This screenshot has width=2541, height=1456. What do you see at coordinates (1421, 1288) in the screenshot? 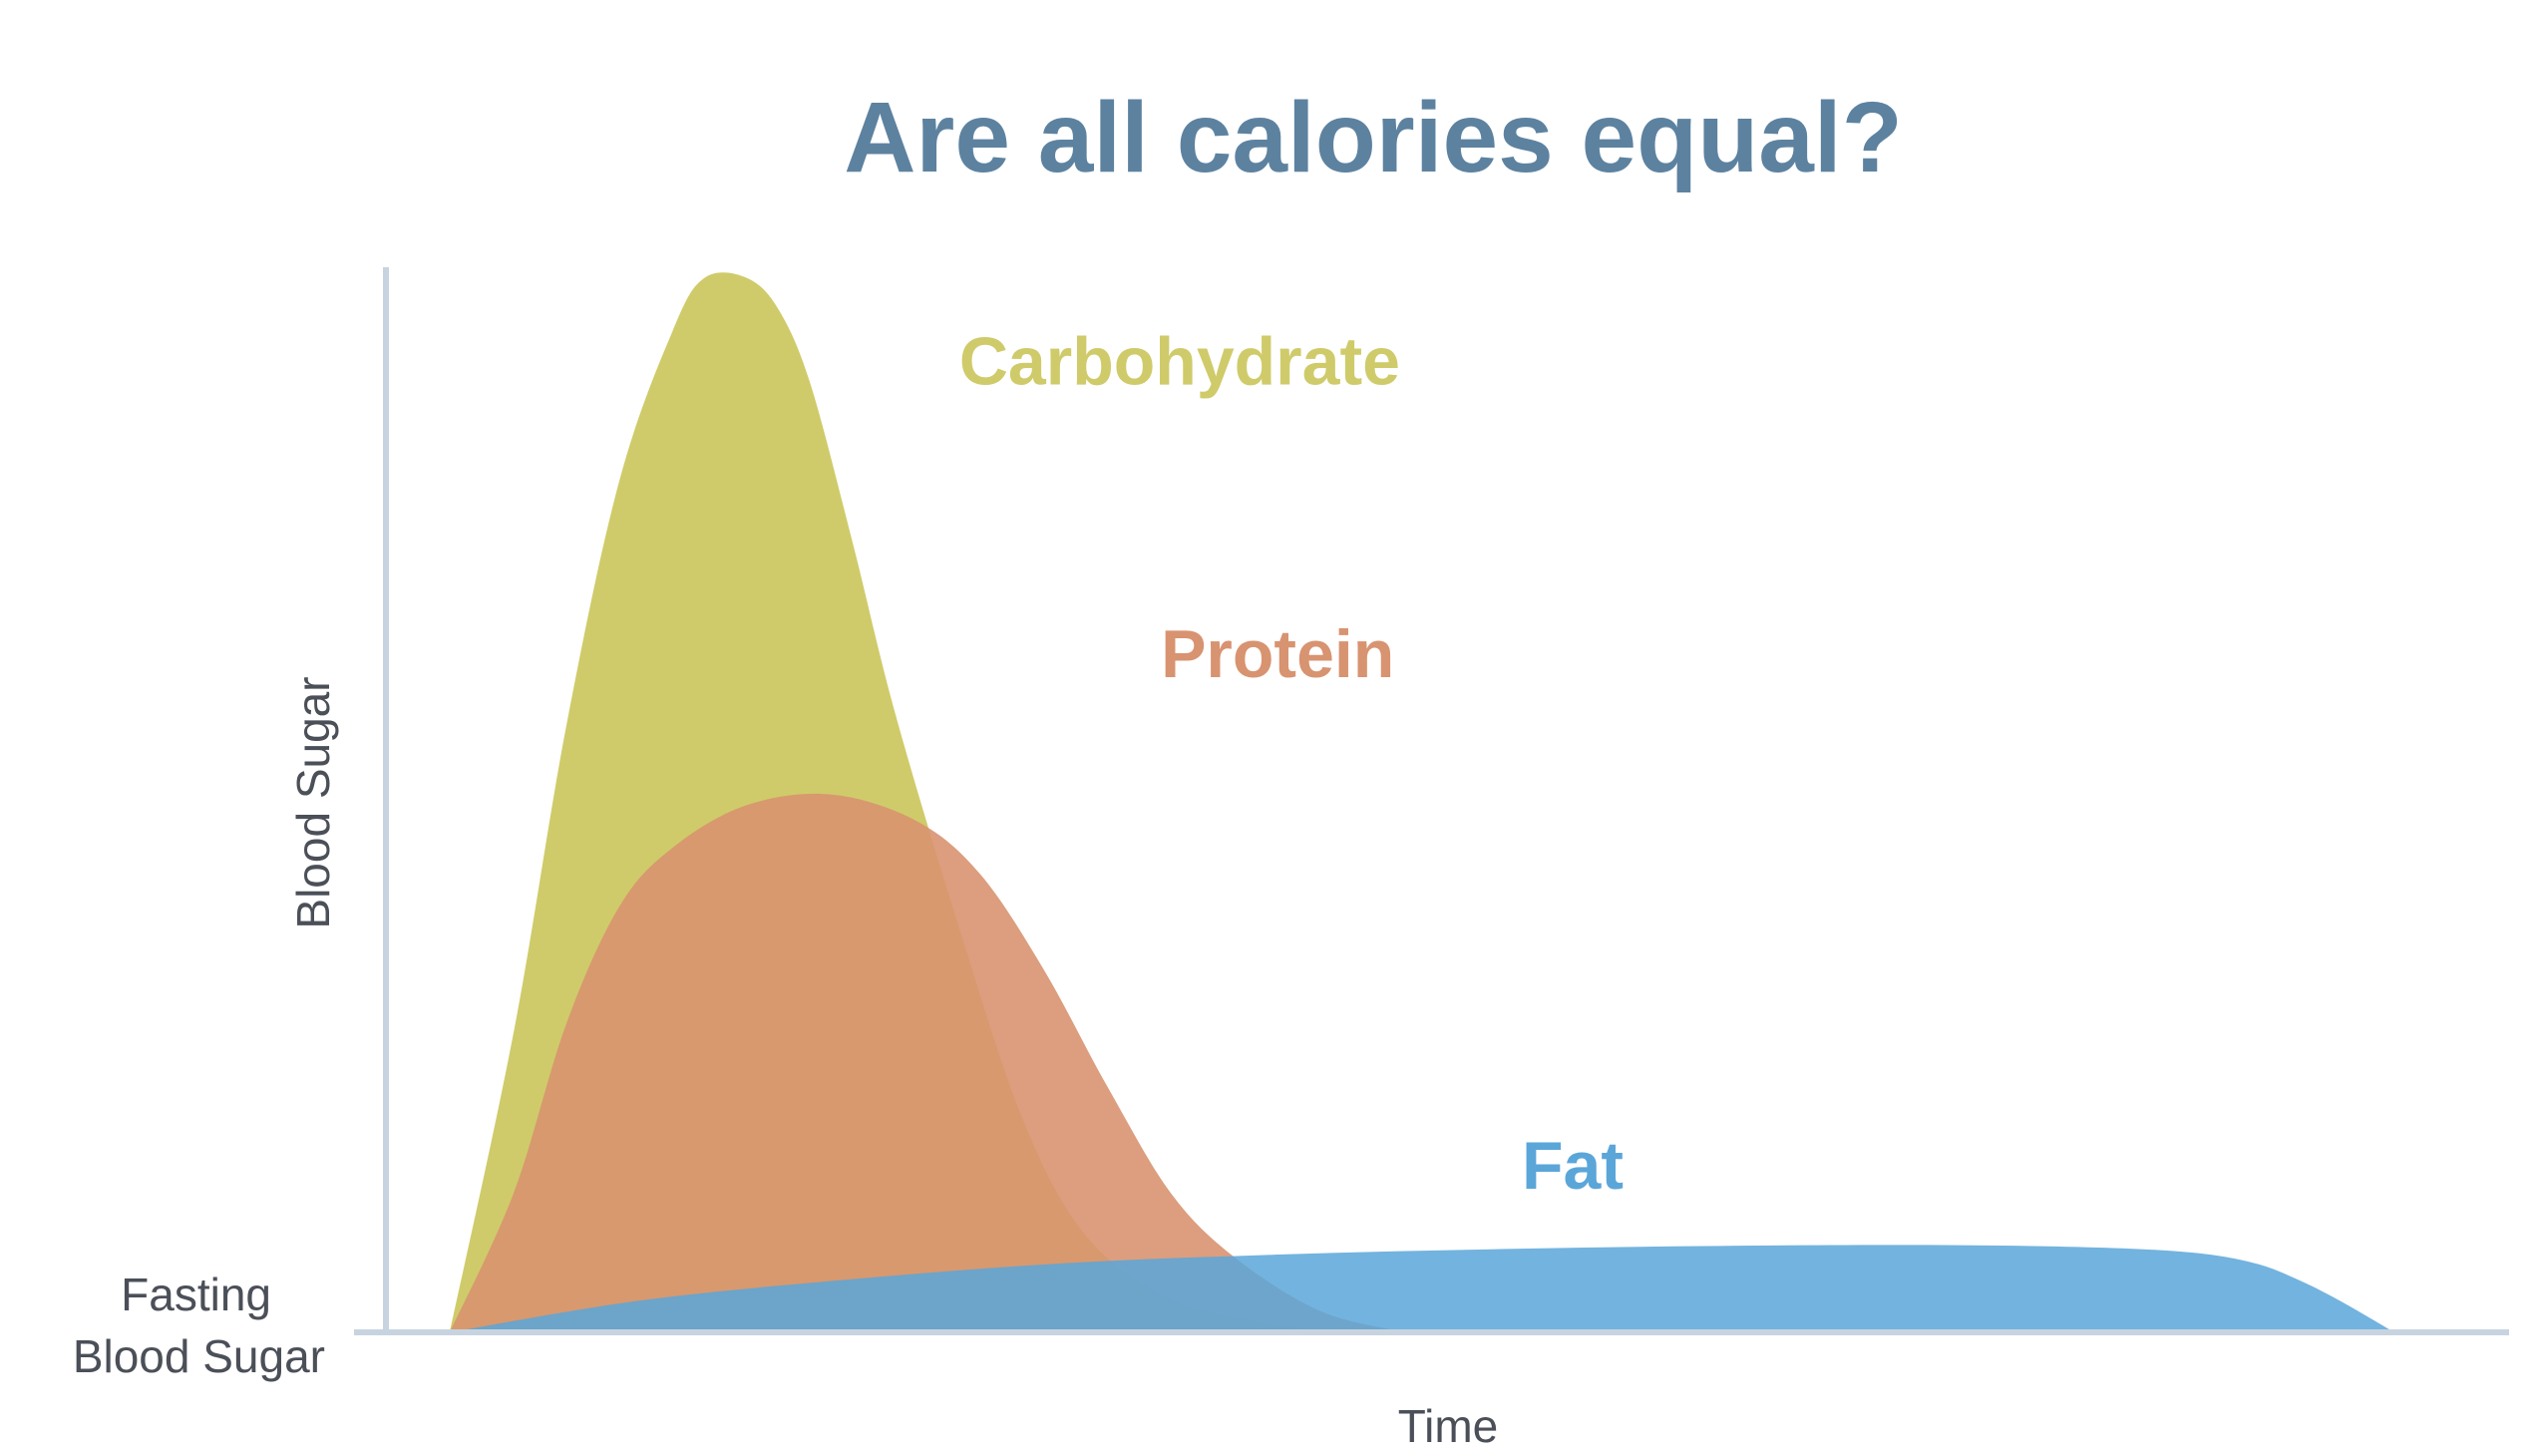
I see `area-fat` at bounding box center [1421, 1288].